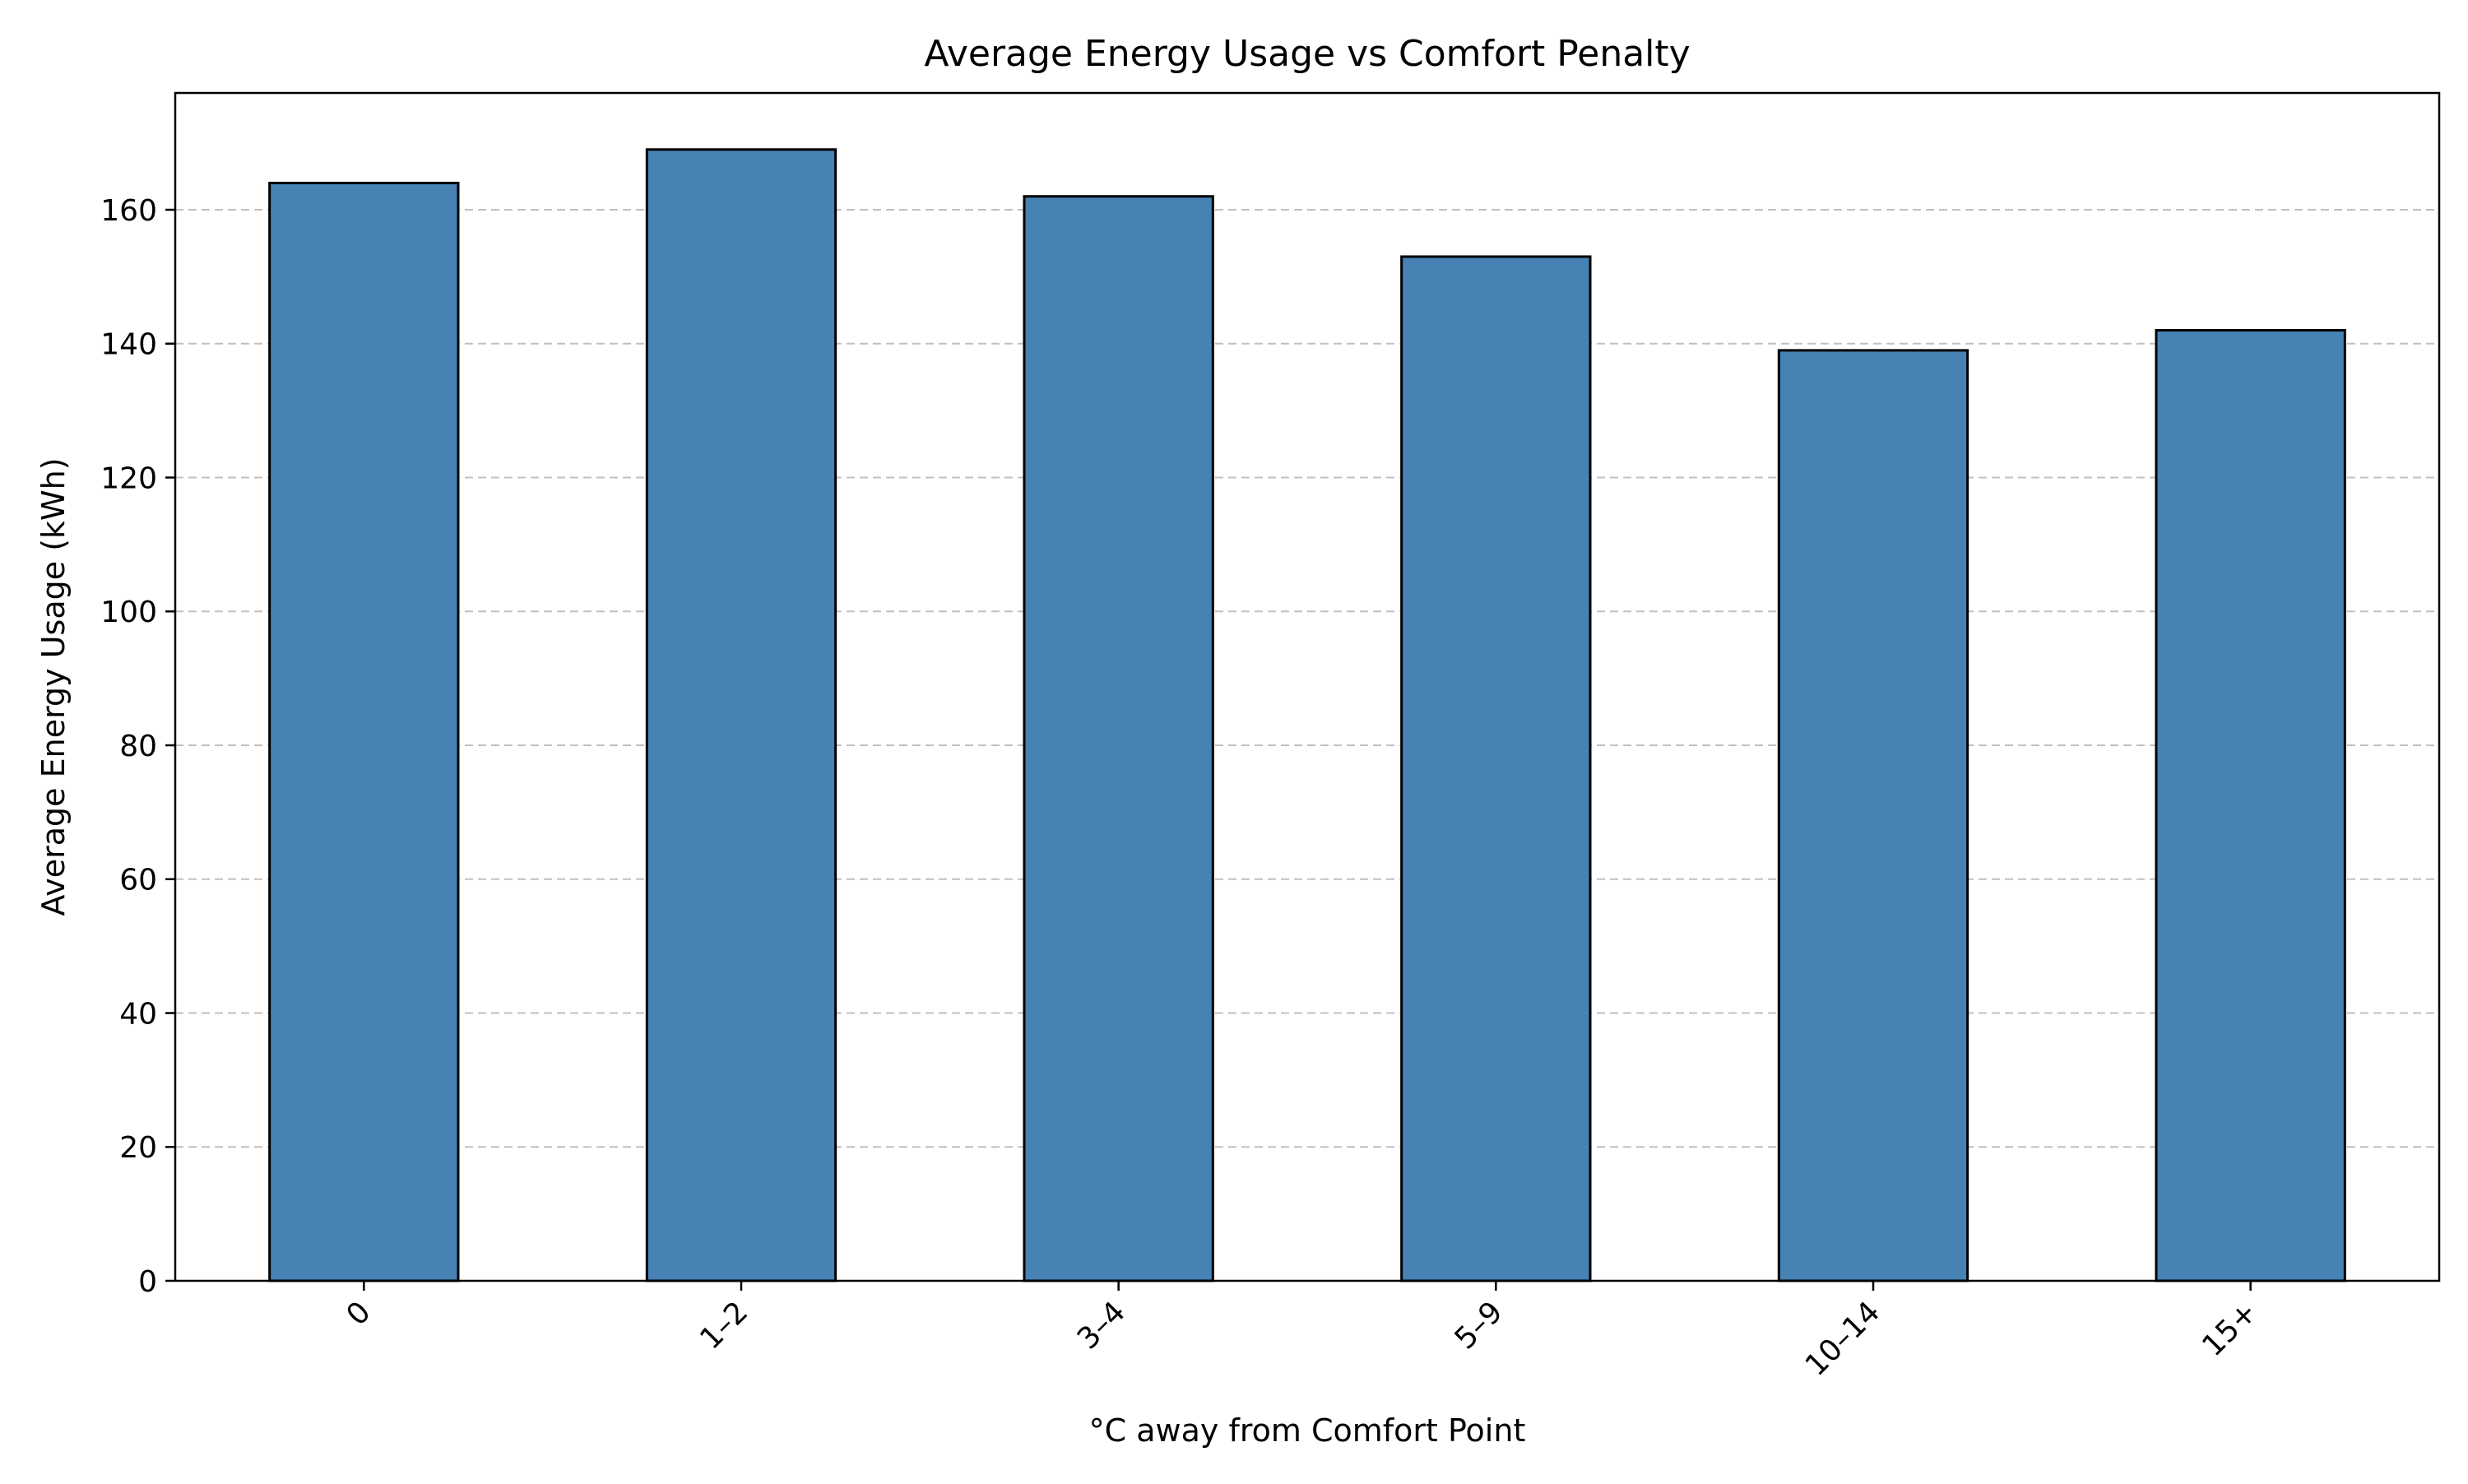 This screenshot has width=2468, height=1484. I want to click on y-tick-label: 120, so click(128, 478).